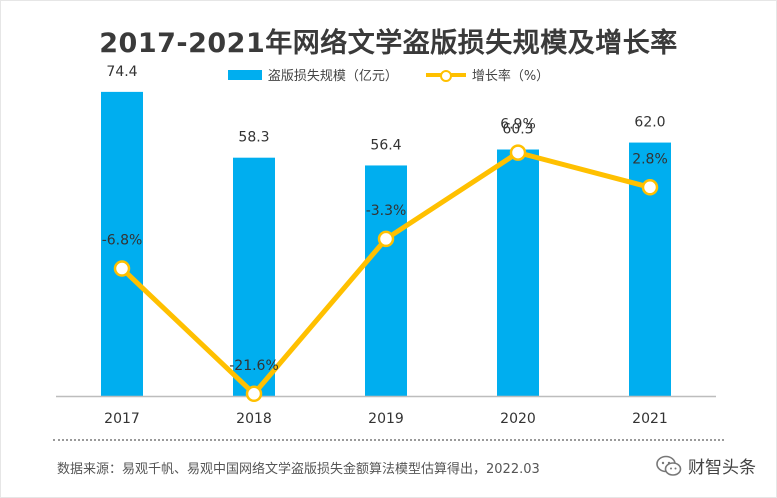 The height and width of the screenshot is (498, 777). What do you see at coordinates (517, 130) in the screenshot?
I see `bar-label-2020: 60.3` at bounding box center [517, 130].